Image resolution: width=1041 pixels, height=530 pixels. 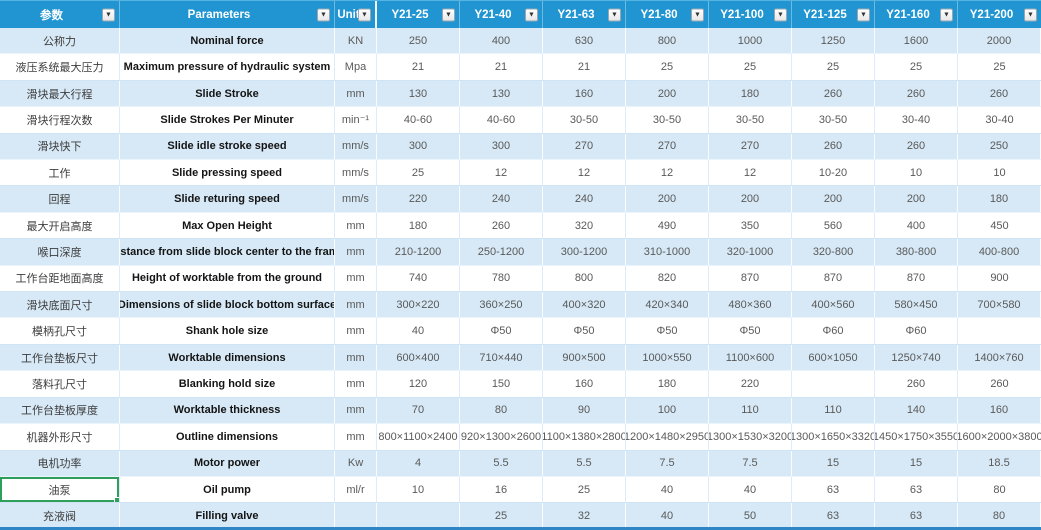 I want to click on param-cn-cell: 电机功率, so click(x=60, y=463).